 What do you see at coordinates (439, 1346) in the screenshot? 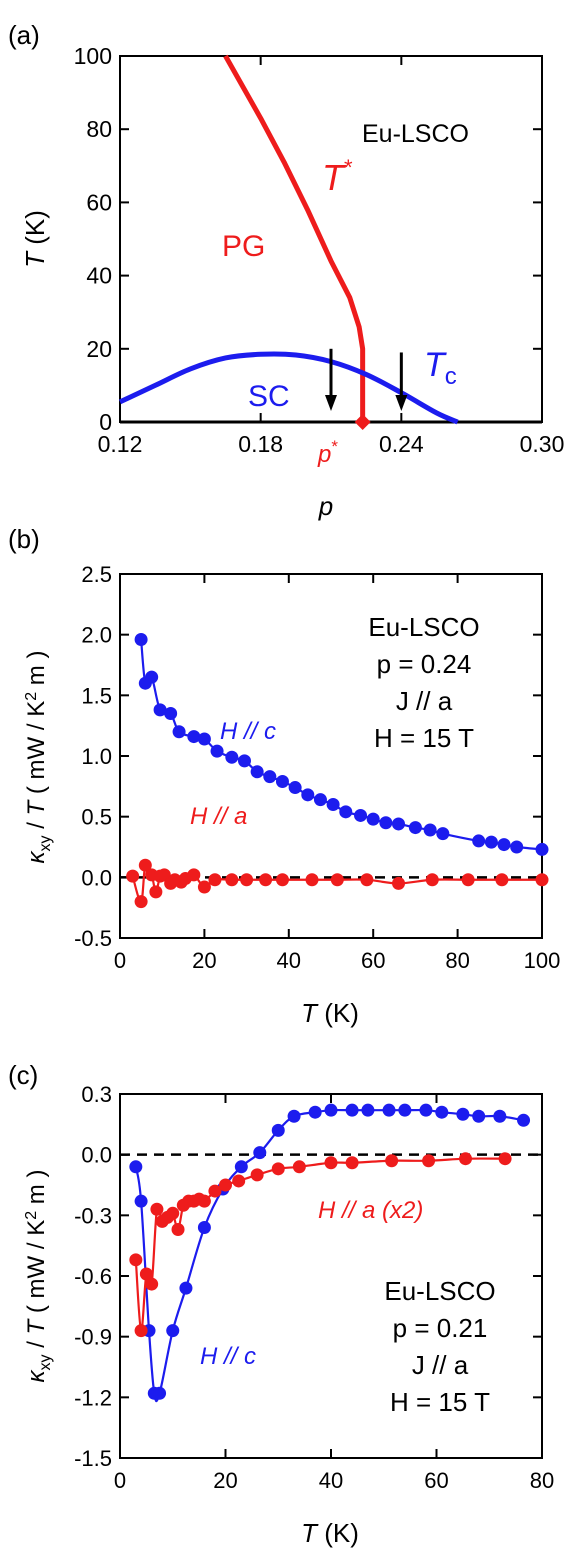
I see `c-parameter-box: Eu-LSCO p = 0.21 J // a H = 15 T` at bounding box center [439, 1346].